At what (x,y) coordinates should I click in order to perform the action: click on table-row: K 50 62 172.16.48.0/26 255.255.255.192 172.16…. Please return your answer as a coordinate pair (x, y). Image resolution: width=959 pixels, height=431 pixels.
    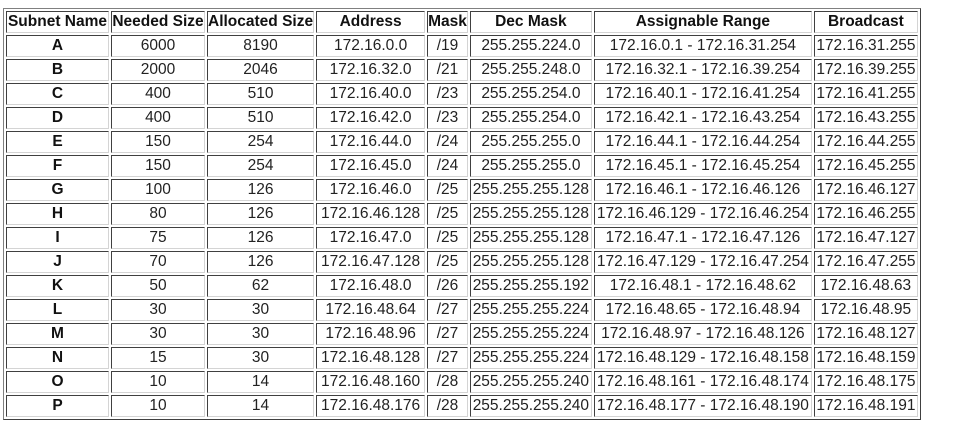
    Looking at the image, I should click on (462, 286).